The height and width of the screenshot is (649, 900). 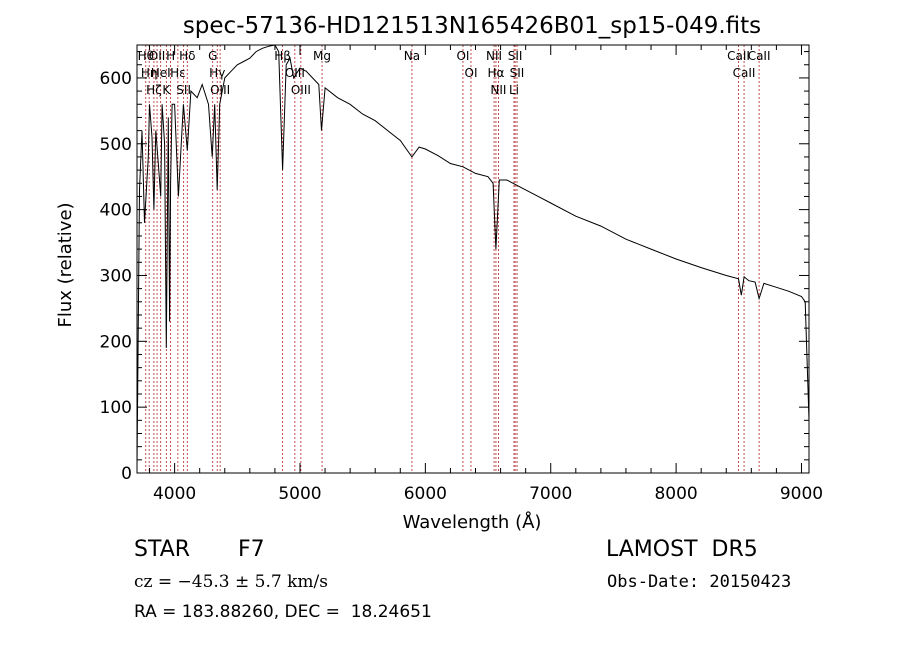 I want to click on line-label-oiii-4363: OIII, so click(x=220, y=90).